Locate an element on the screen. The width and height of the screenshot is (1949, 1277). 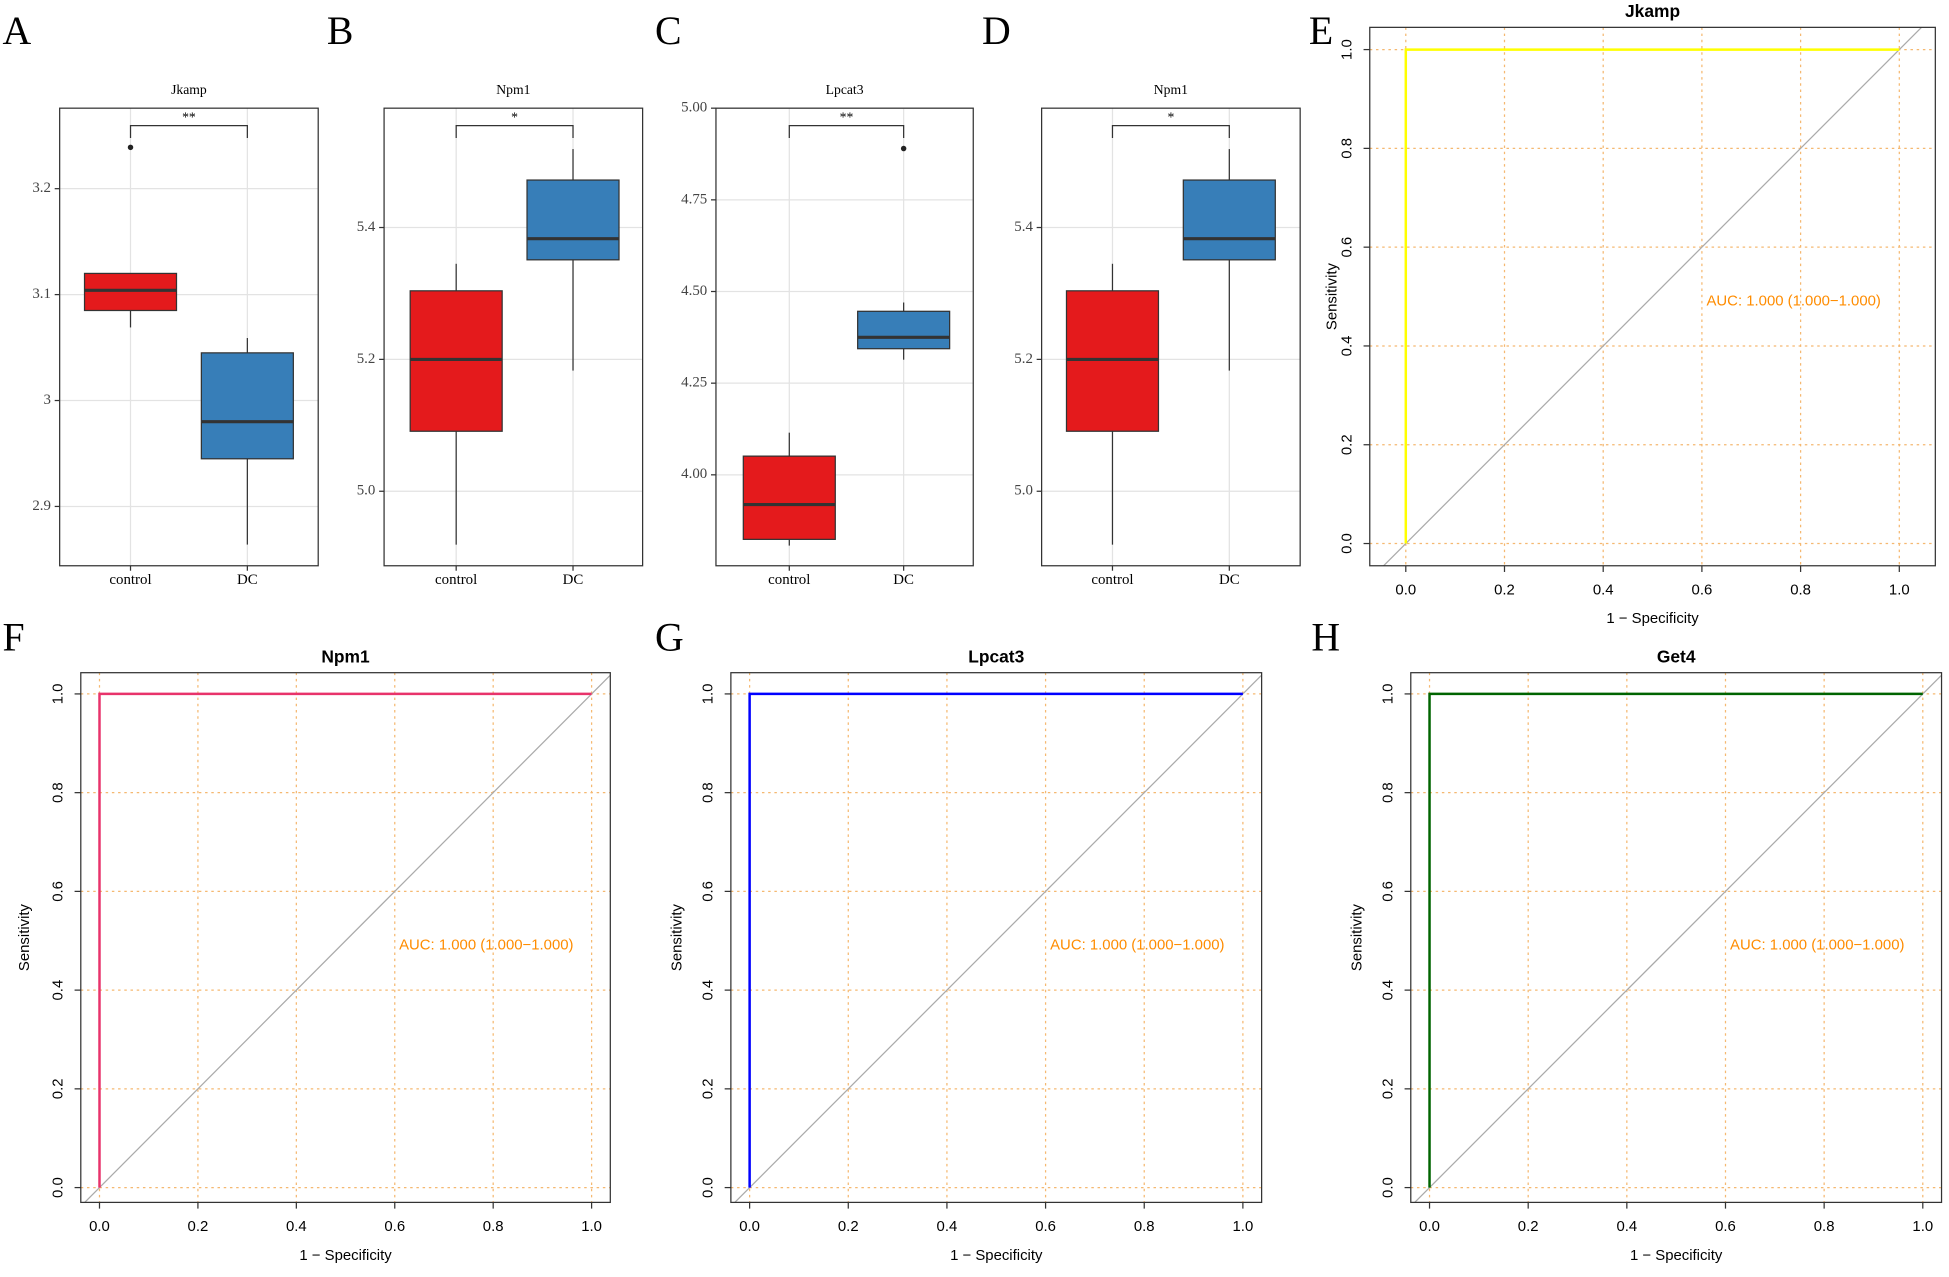
panel-letter: G is located at coordinates (669, 638).